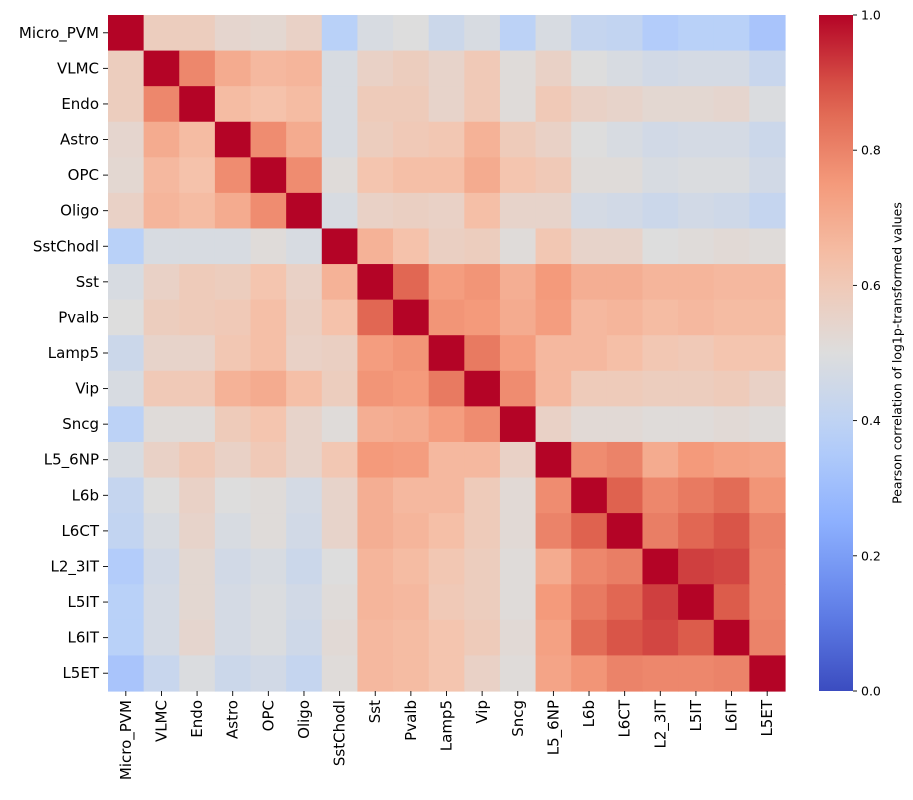 The height and width of the screenshot is (800, 913). What do you see at coordinates (447, 725) in the screenshot?
I see `x-tick-label: Lamp5` at bounding box center [447, 725].